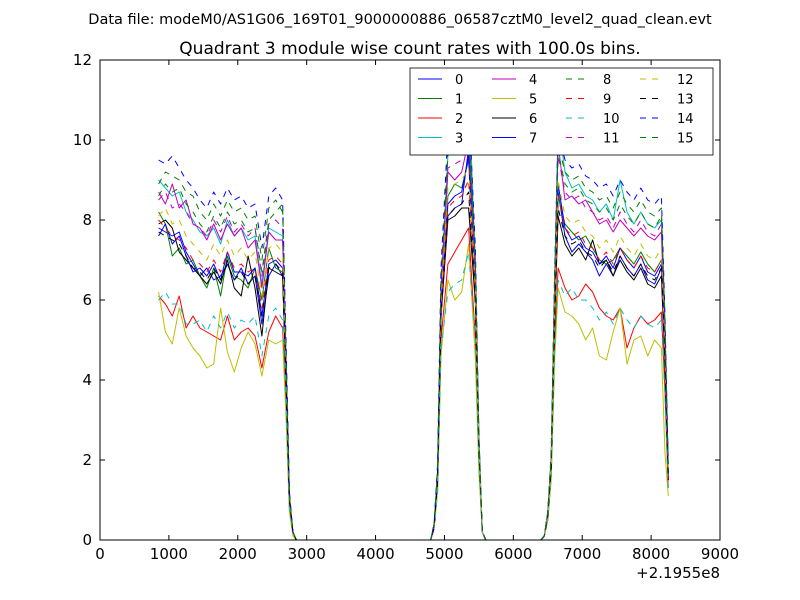 Image resolution: width=800 pixels, height=600 pixels. Describe the element at coordinates (169, 554) in the screenshot. I see `x-tick-label: 1000` at that location.